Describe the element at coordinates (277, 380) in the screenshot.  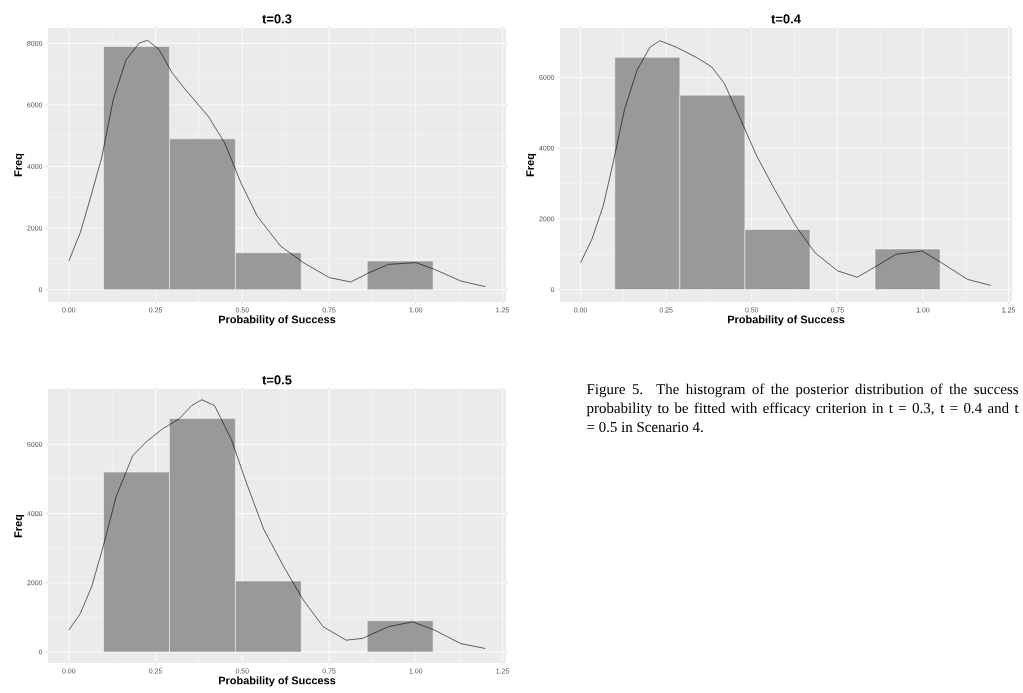
I see `chart-title: t=0.5` at that location.